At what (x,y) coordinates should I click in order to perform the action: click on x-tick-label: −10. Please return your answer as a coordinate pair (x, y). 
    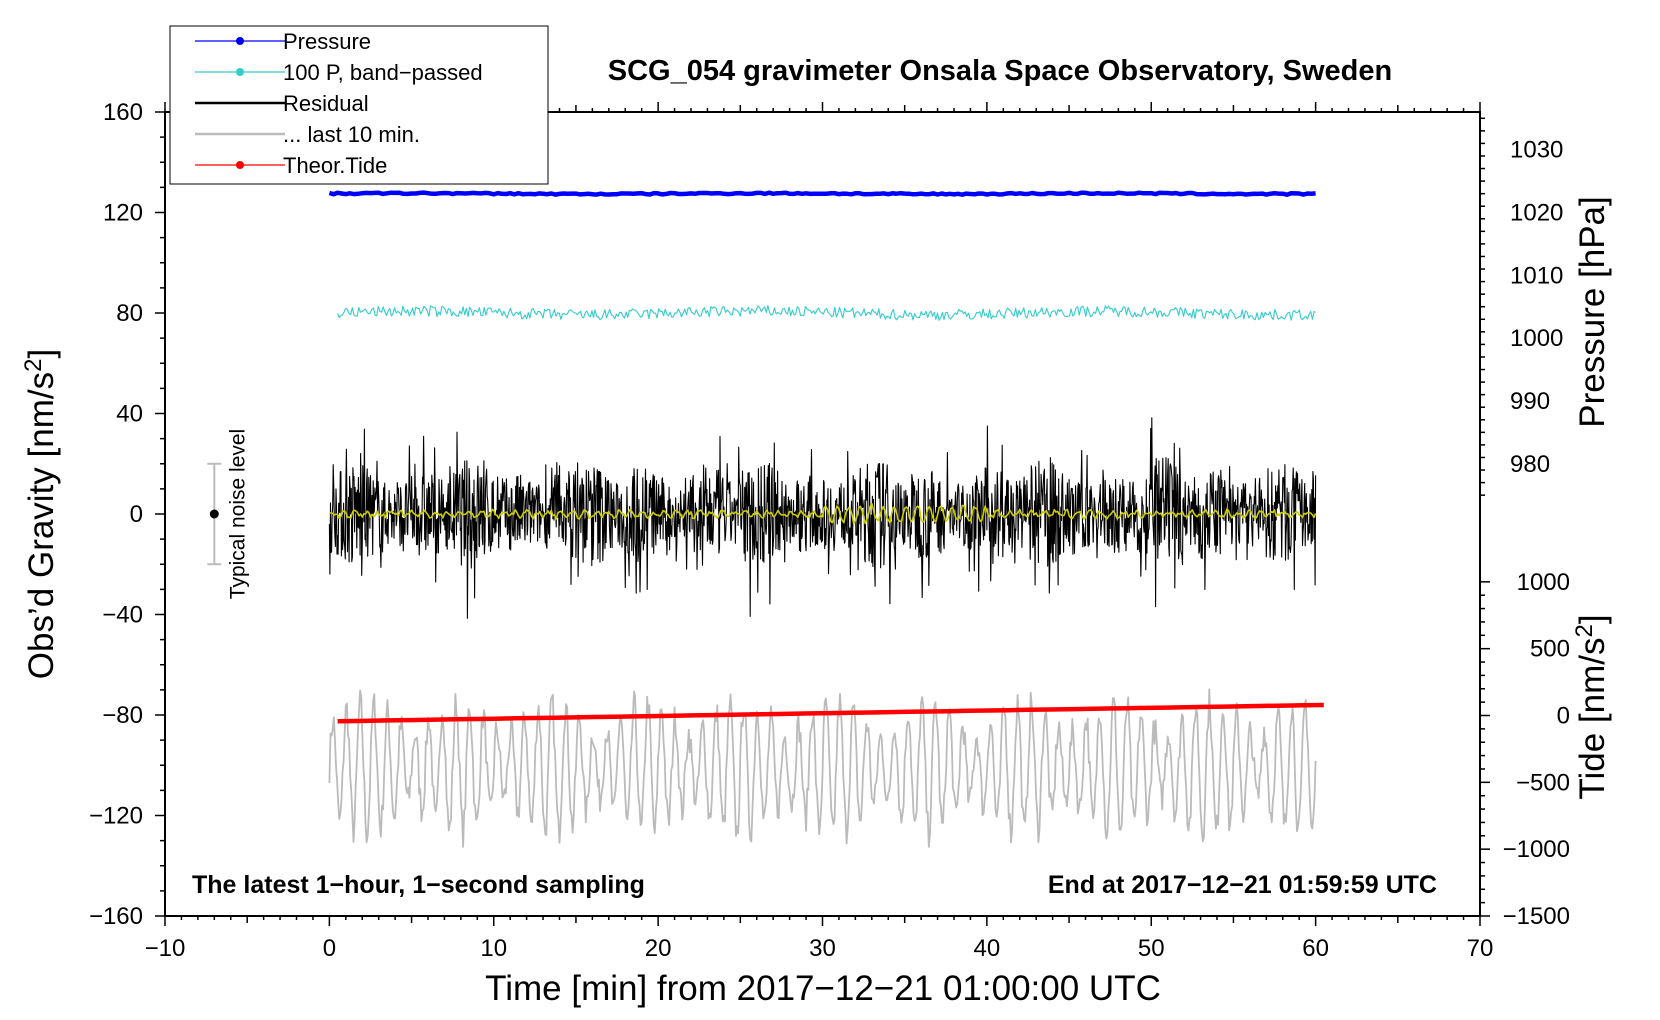
    Looking at the image, I should click on (165, 948).